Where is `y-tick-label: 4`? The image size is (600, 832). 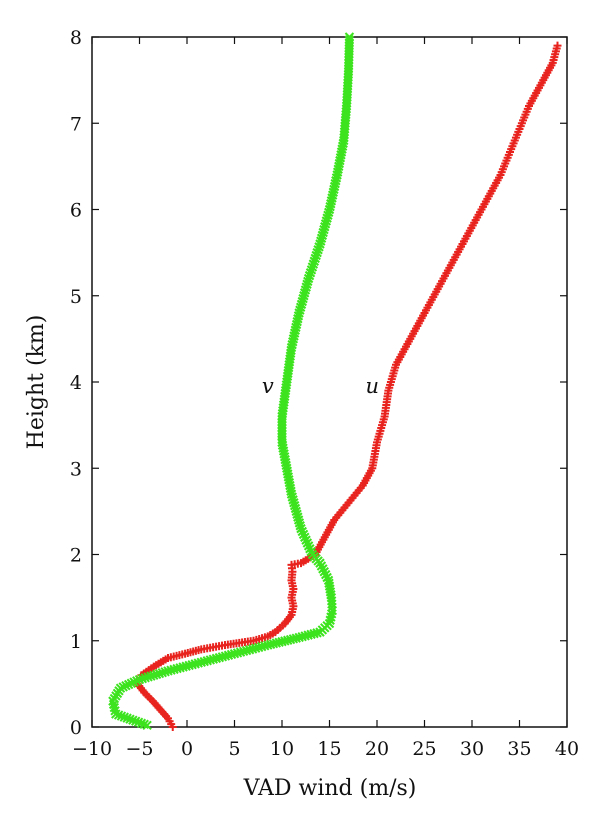
y-tick-label: 4 is located at coordinates (76, 383).